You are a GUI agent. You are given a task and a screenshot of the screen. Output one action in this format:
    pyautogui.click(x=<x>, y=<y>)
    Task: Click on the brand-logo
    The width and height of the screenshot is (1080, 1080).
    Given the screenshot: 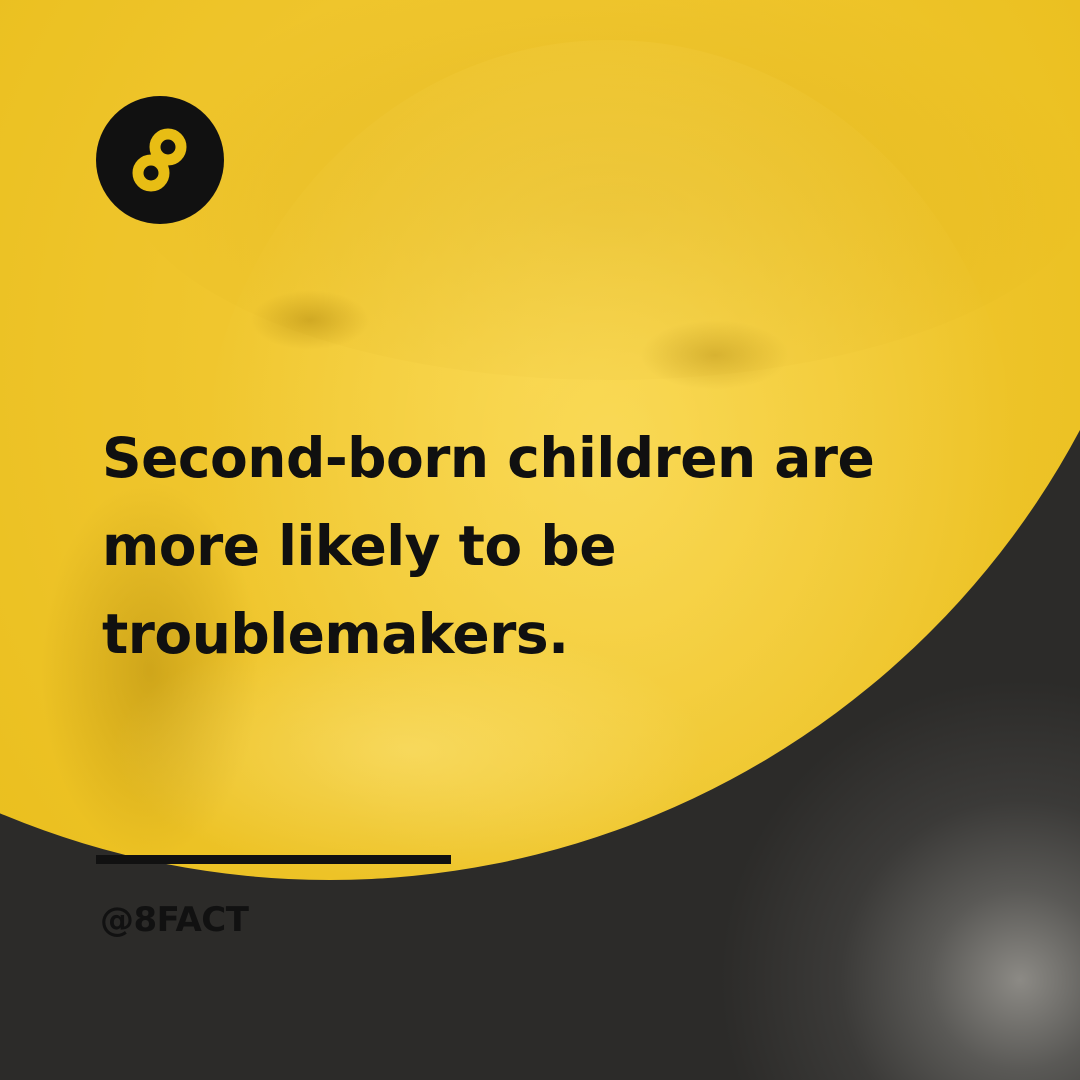 What is the action you would take?
    pyautogui.click(x=160, y=160)
    